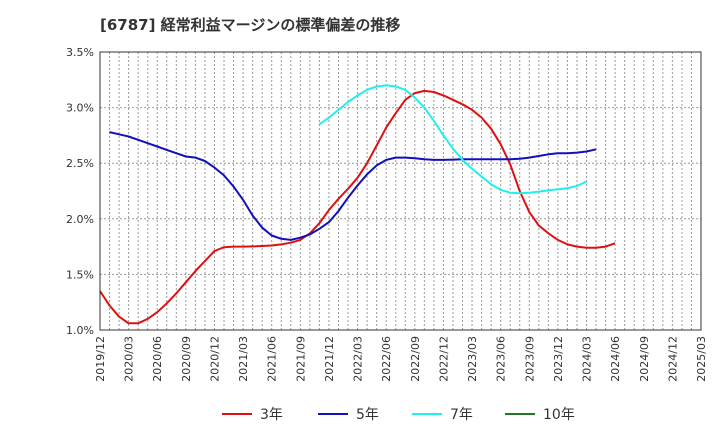  I want to click on x-tick-label: 2021/03, so click(243, 359).